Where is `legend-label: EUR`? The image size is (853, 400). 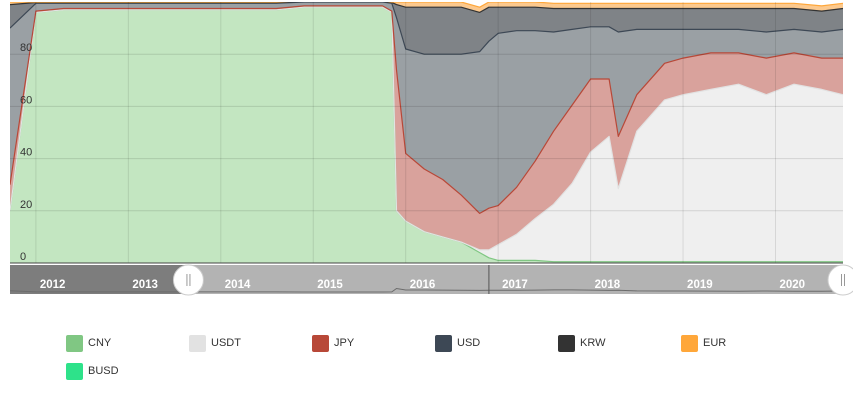
legend-label: EUR is located at coordinates (715, 343).